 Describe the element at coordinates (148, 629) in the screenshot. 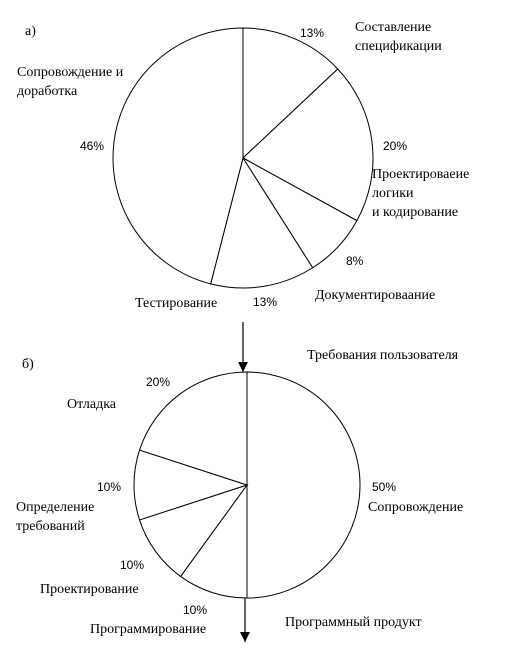

I see `slice-label: Программирование` at that location.